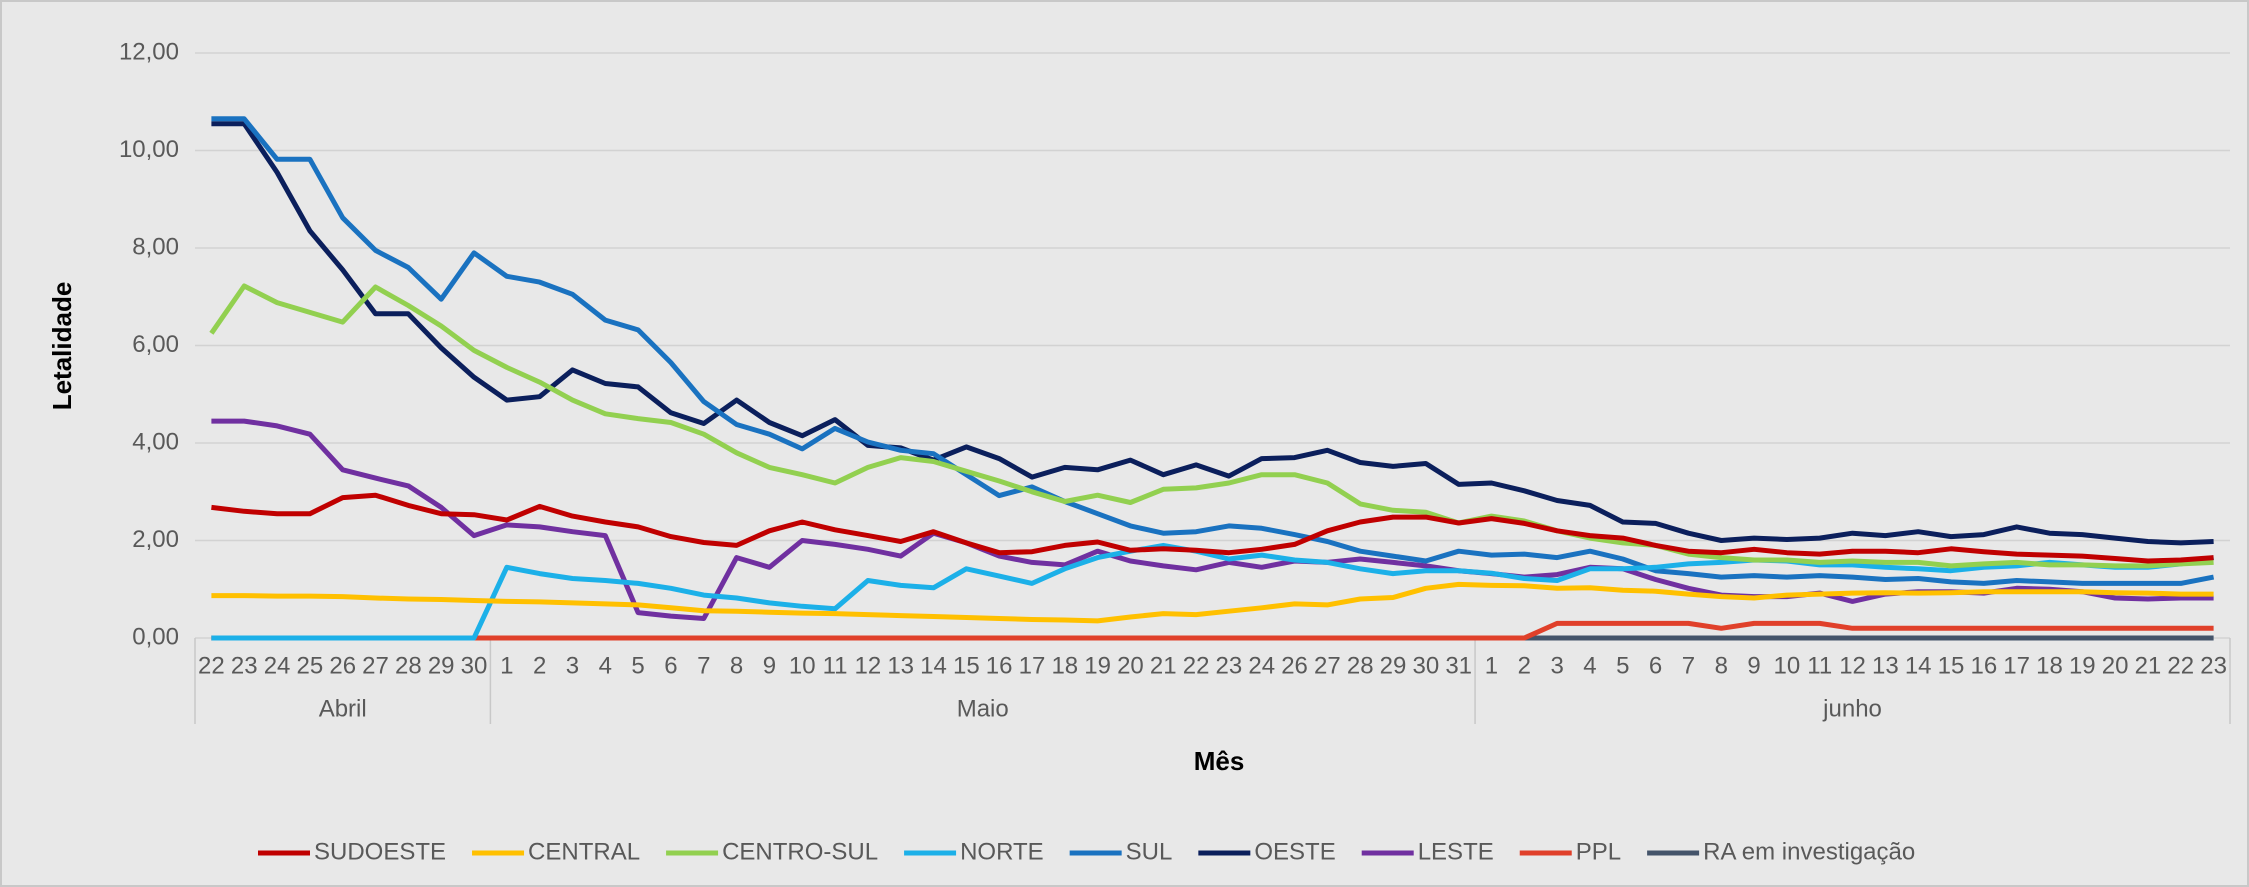 The height and width of the screenshot is (887, 2249). Describe the element at coordinates (62, 346) in the screenshot. I see `y-axis-title: Letalidade` at that location.